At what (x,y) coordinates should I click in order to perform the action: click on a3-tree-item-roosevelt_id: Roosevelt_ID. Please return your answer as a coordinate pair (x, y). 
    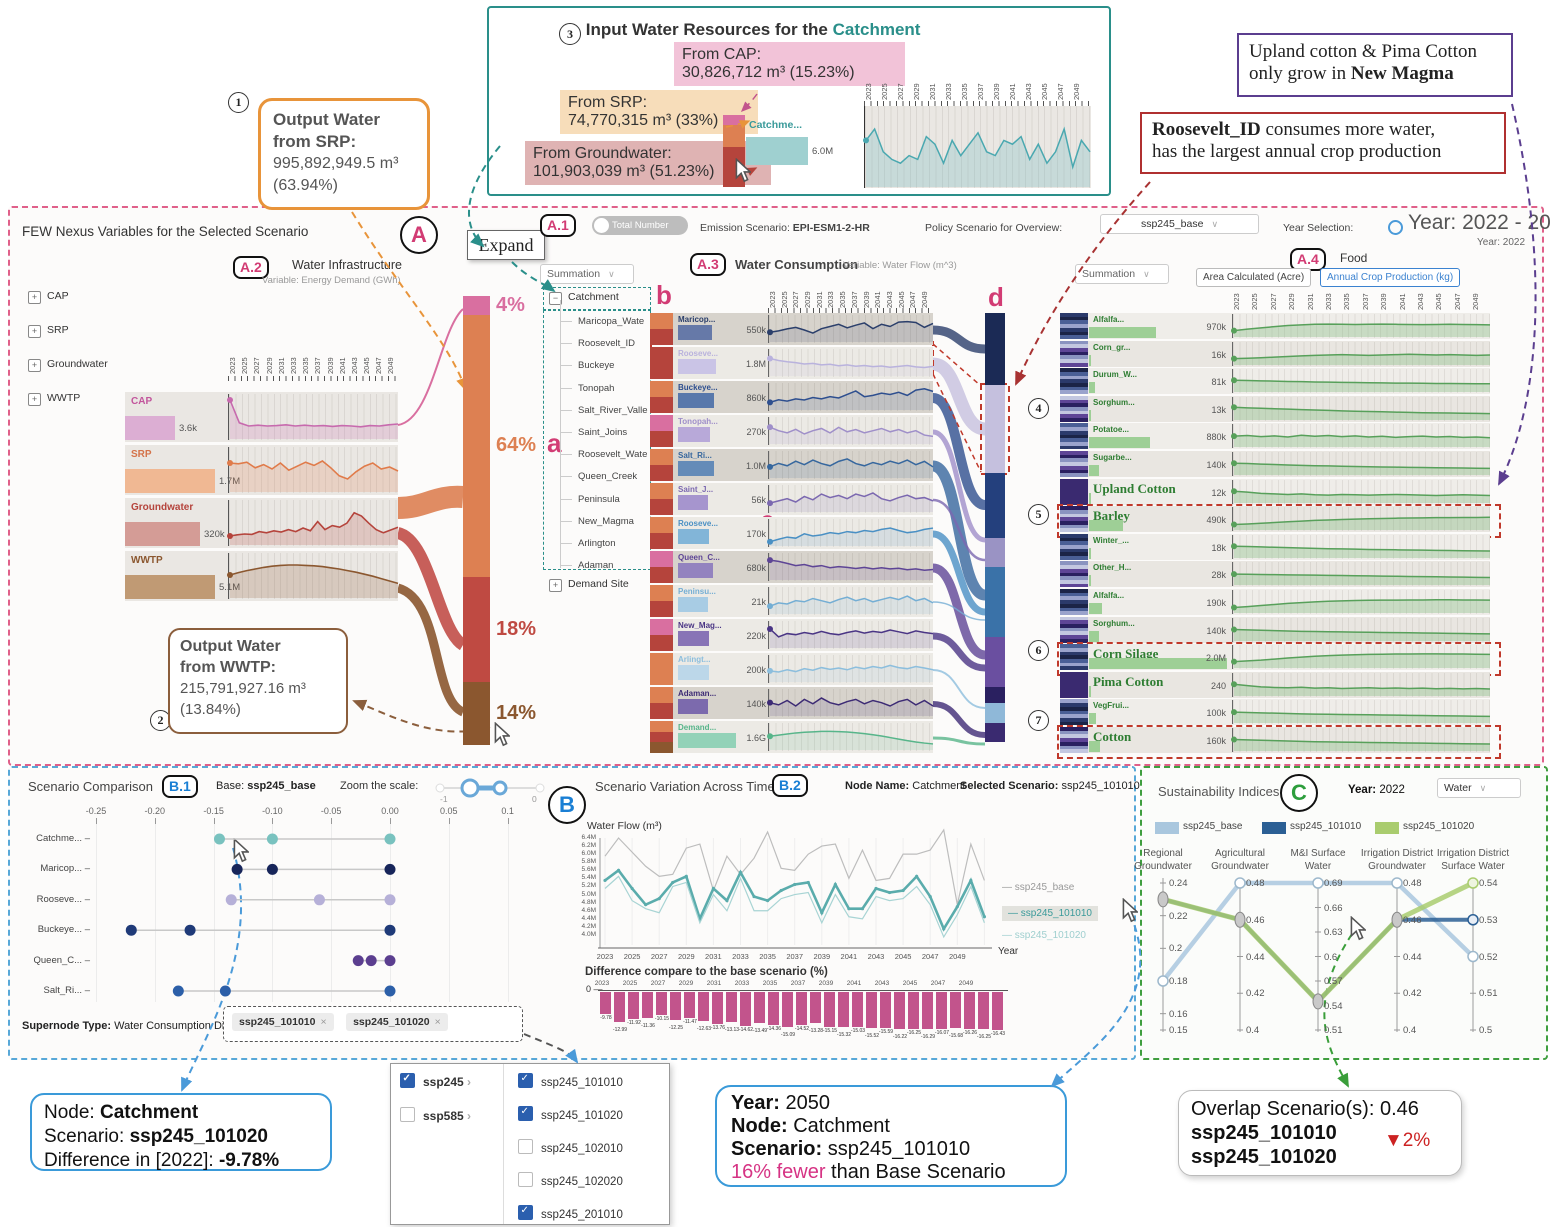
    Looking at the image, I should click on (607, 344).